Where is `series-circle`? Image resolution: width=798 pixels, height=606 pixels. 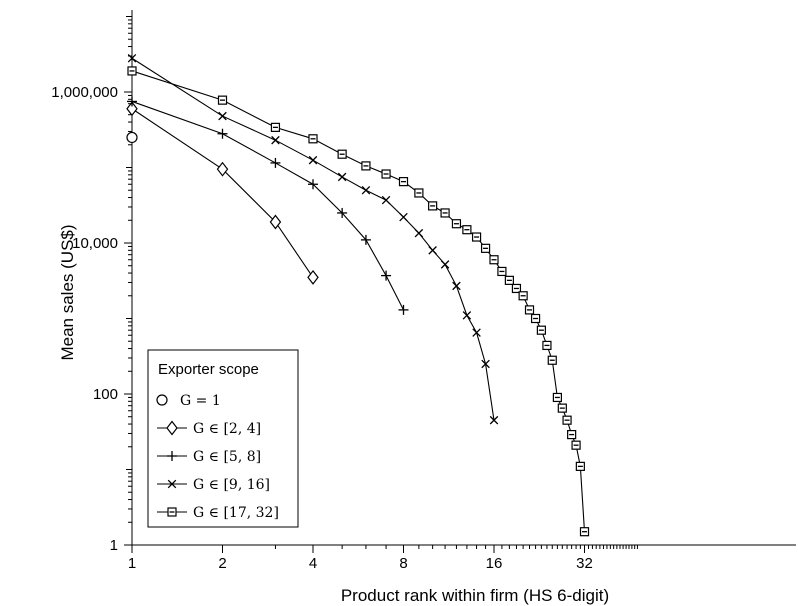
series-circle is located at coordinates (132, 137).